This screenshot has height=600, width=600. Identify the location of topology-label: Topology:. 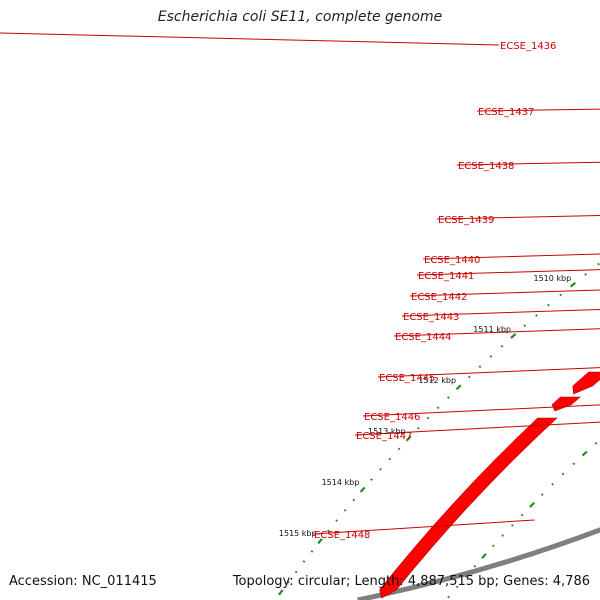
(263, 581).